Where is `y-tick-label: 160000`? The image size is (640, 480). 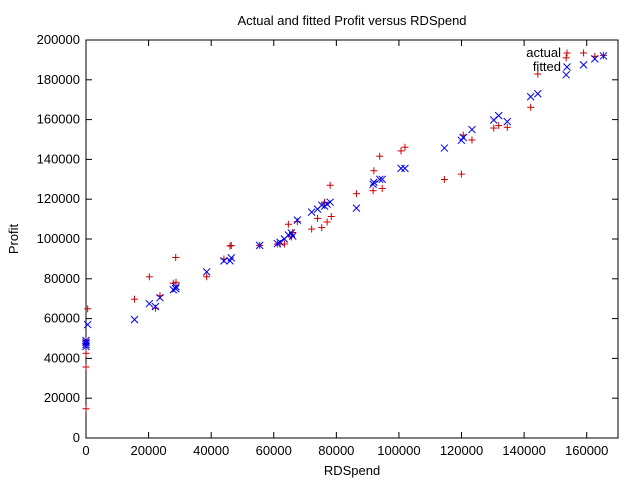 y-tick-label: 160000 is located at coordinates (58, 119).